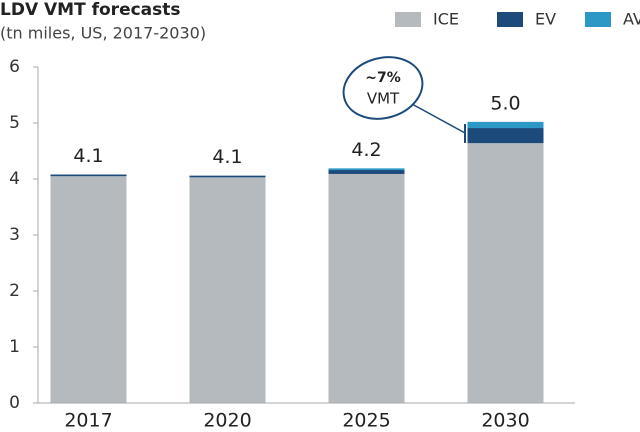 The width and height of the screenshot is (640, 432). I want to click on legend-label: EV, so click(545, 19).